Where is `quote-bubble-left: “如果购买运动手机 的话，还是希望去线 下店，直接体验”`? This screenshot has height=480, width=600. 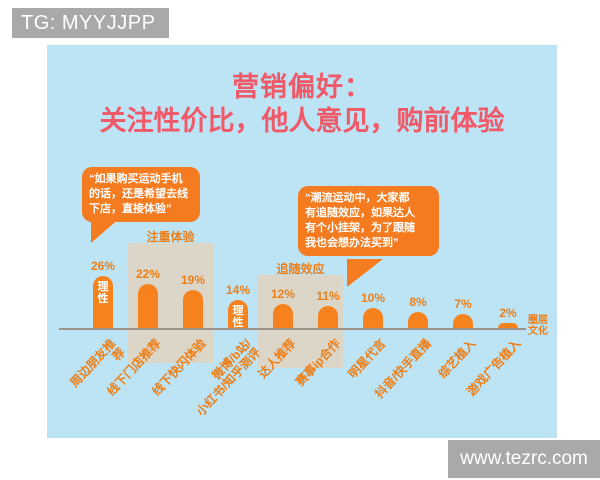
quote-bubble-left: “如果购买运动手机 的话，还是希望去线 下店，直接体验” is located at coordinates (141, 194).